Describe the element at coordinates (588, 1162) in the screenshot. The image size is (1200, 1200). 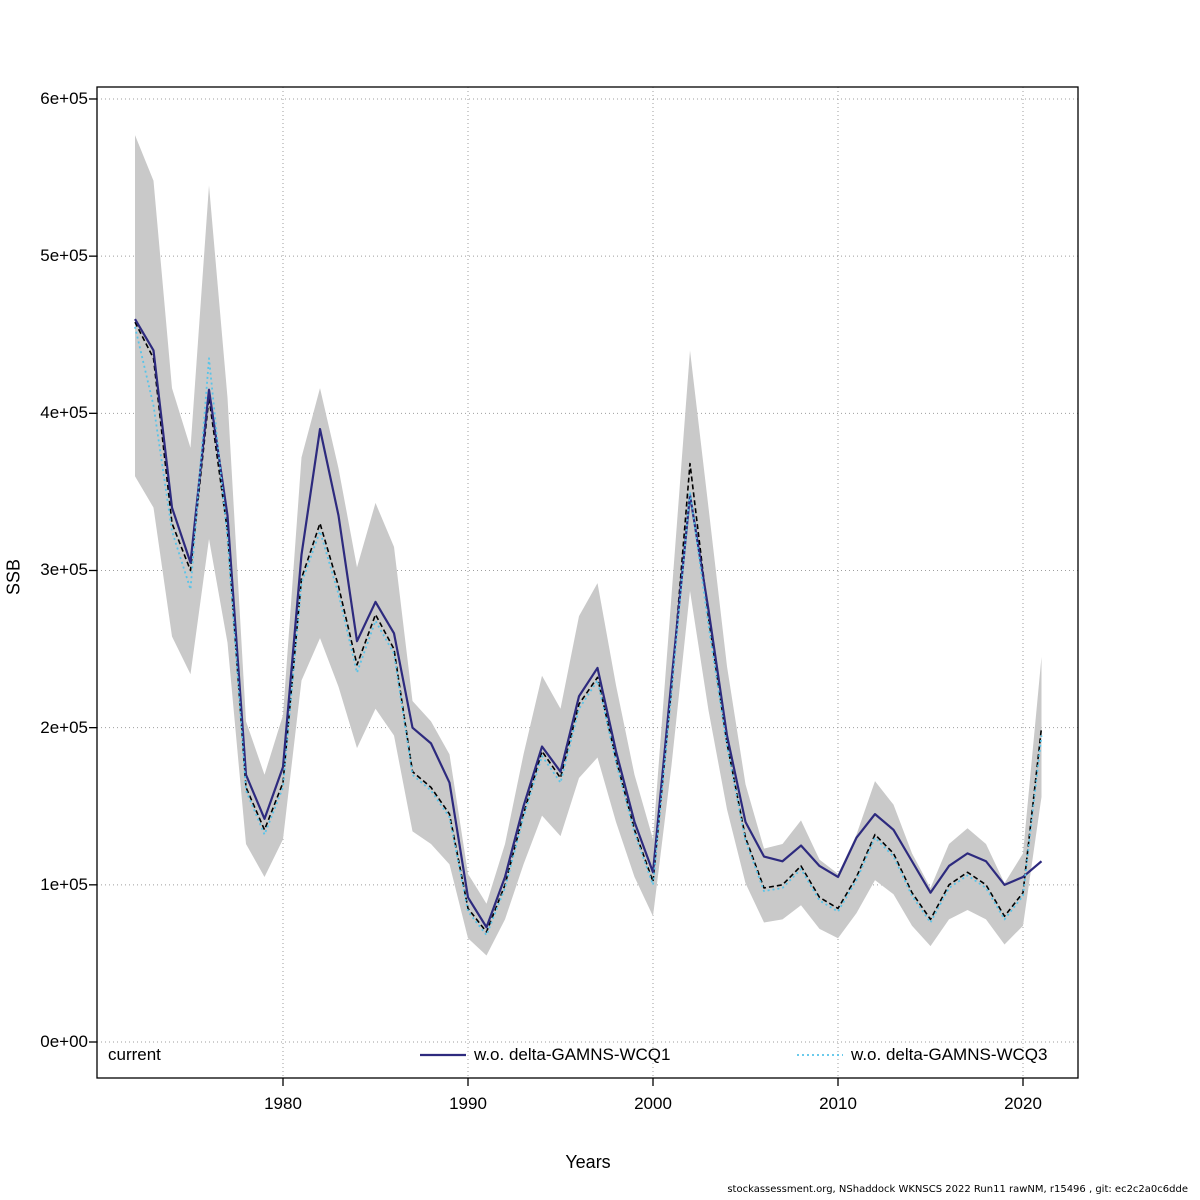
I see `x-axis-title: Years` at that location.